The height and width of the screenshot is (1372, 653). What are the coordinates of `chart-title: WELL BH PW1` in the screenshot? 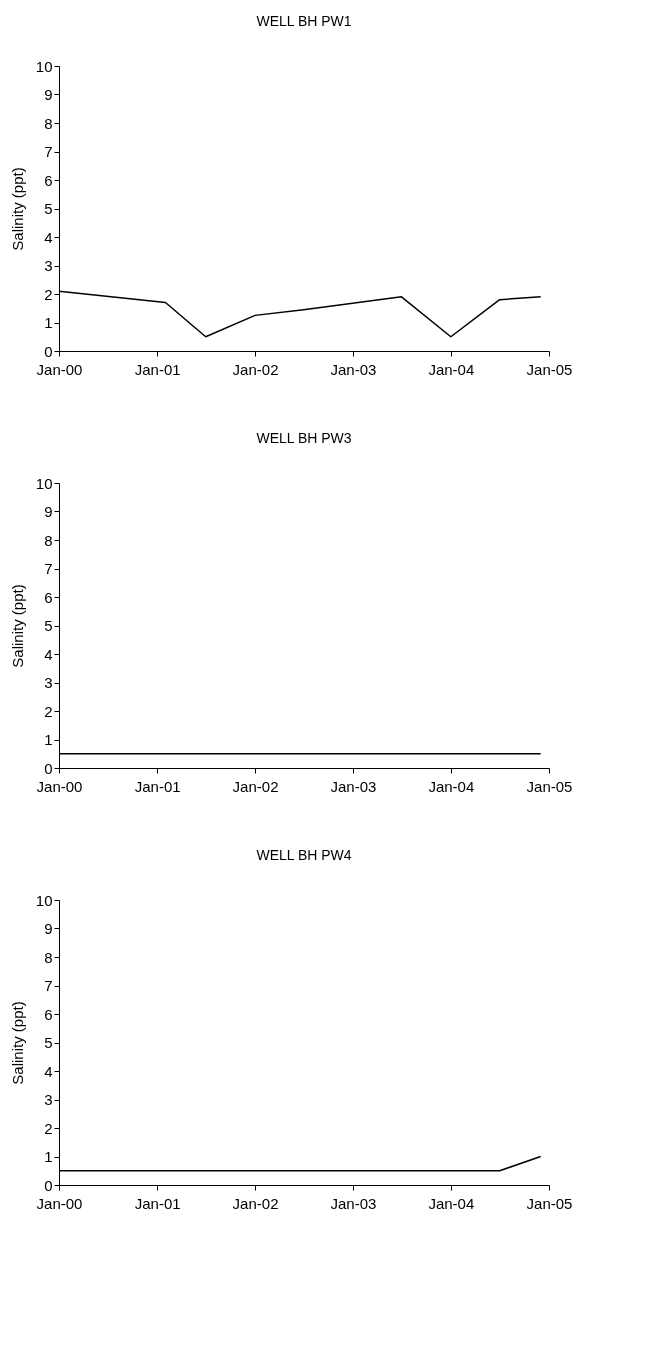 It's located at (304, 21).